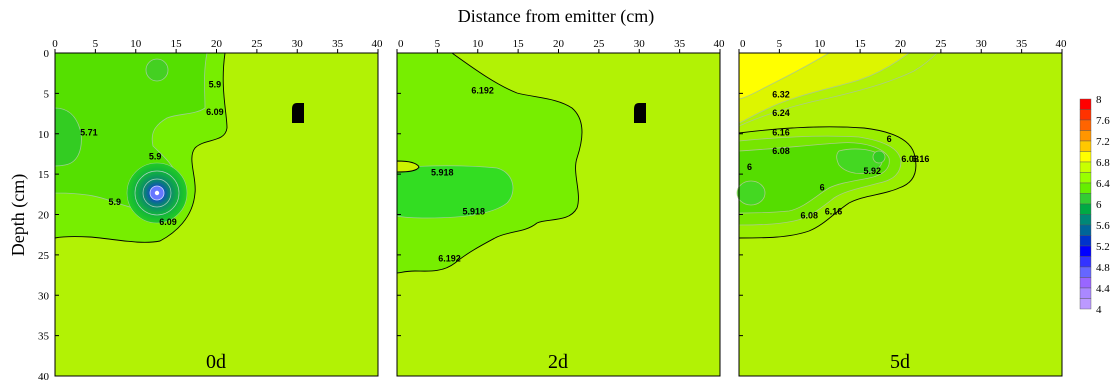  Describe the element at coordinates (44, 216) in the screenshot. I see `y-tick-label: 20` at that location.